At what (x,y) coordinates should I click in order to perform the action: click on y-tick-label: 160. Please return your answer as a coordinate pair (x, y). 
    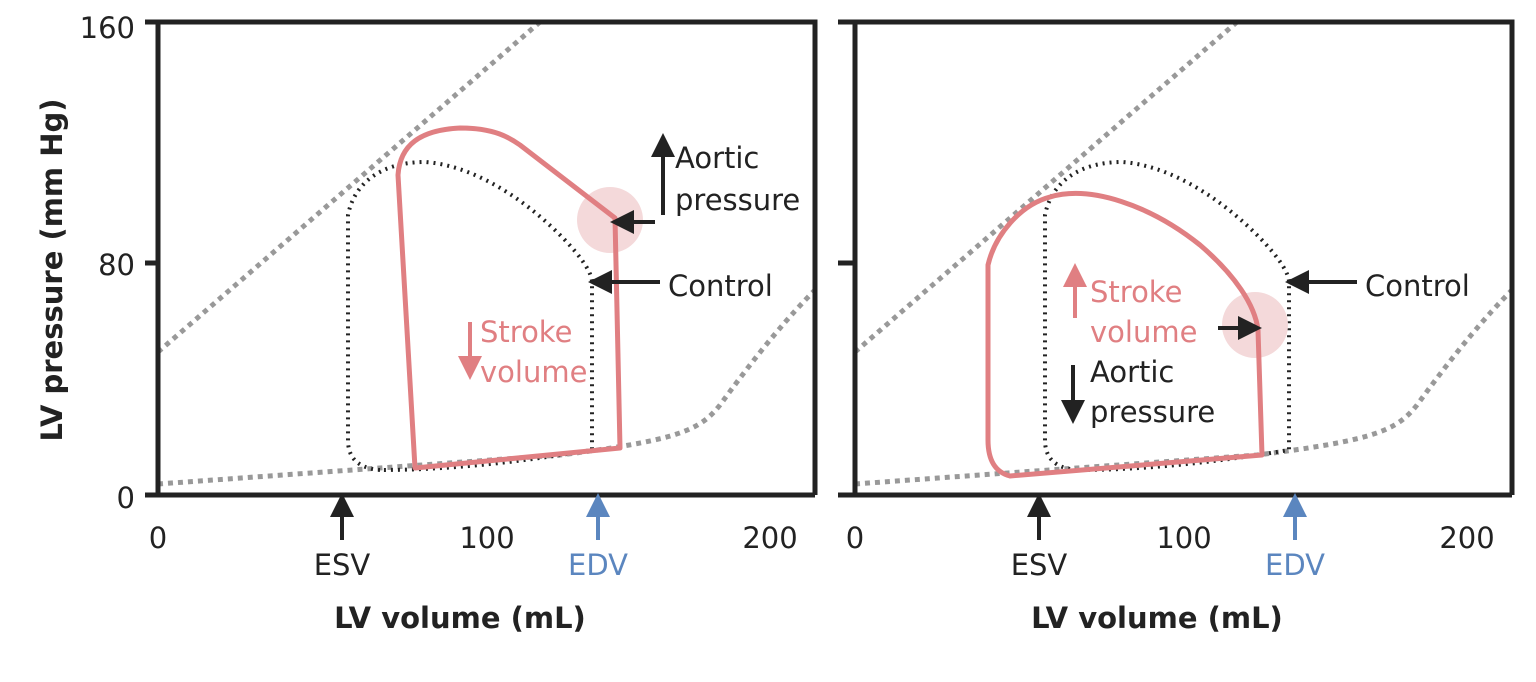
    Looking at the image, I should click on (107, 28).